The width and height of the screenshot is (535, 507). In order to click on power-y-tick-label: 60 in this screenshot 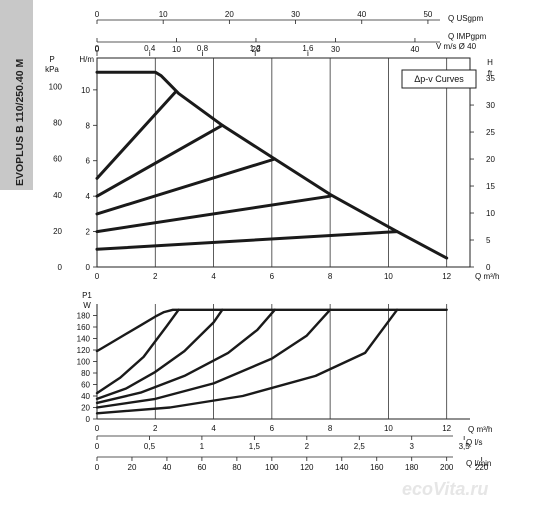, I will do `click(85, 385)`.